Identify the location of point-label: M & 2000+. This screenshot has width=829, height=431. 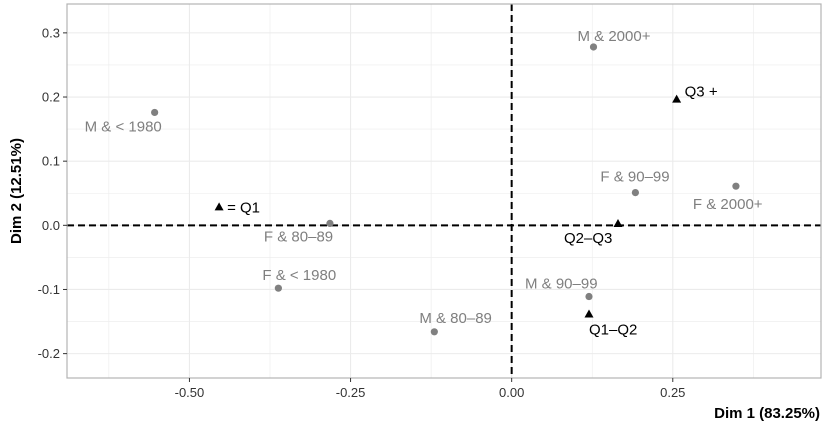
(614, 36).